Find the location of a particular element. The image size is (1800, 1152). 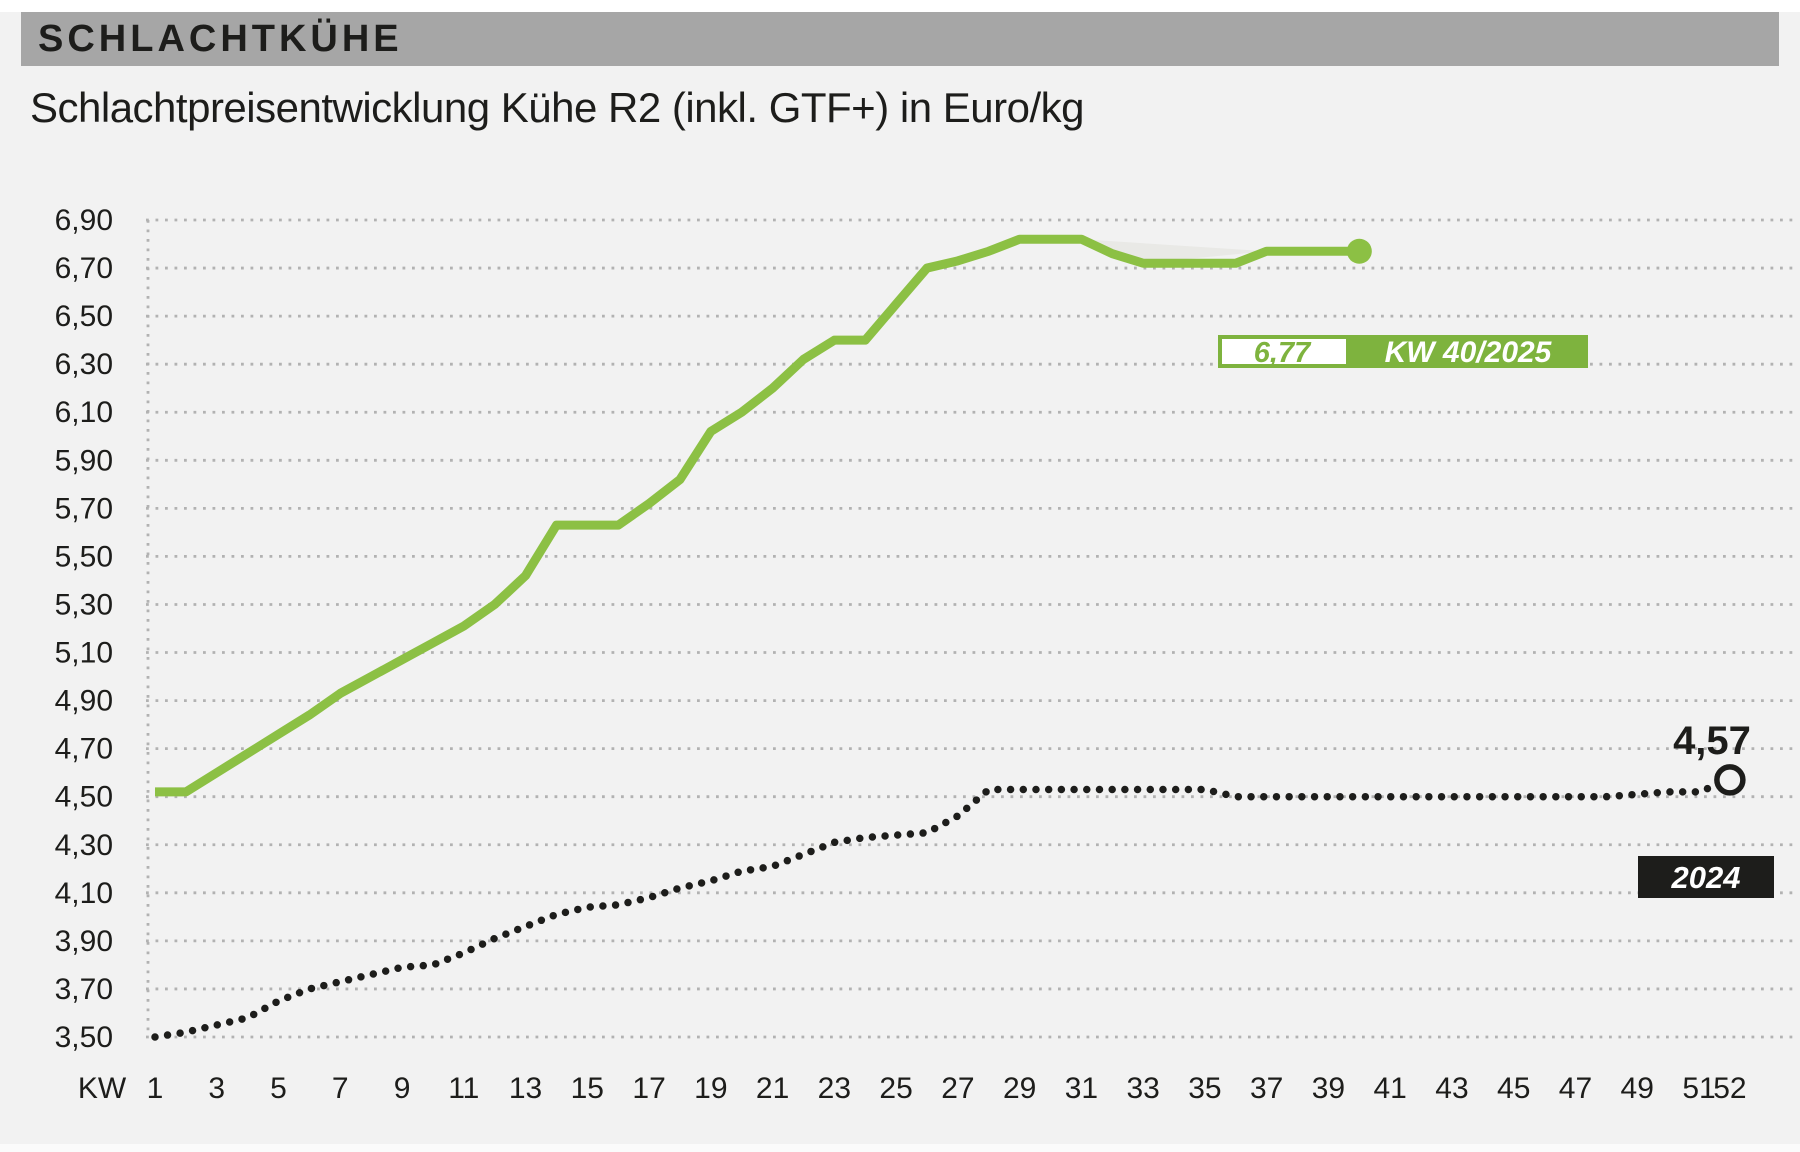

x-tick-label-11: 11 is located at coordinates (463, 1088).